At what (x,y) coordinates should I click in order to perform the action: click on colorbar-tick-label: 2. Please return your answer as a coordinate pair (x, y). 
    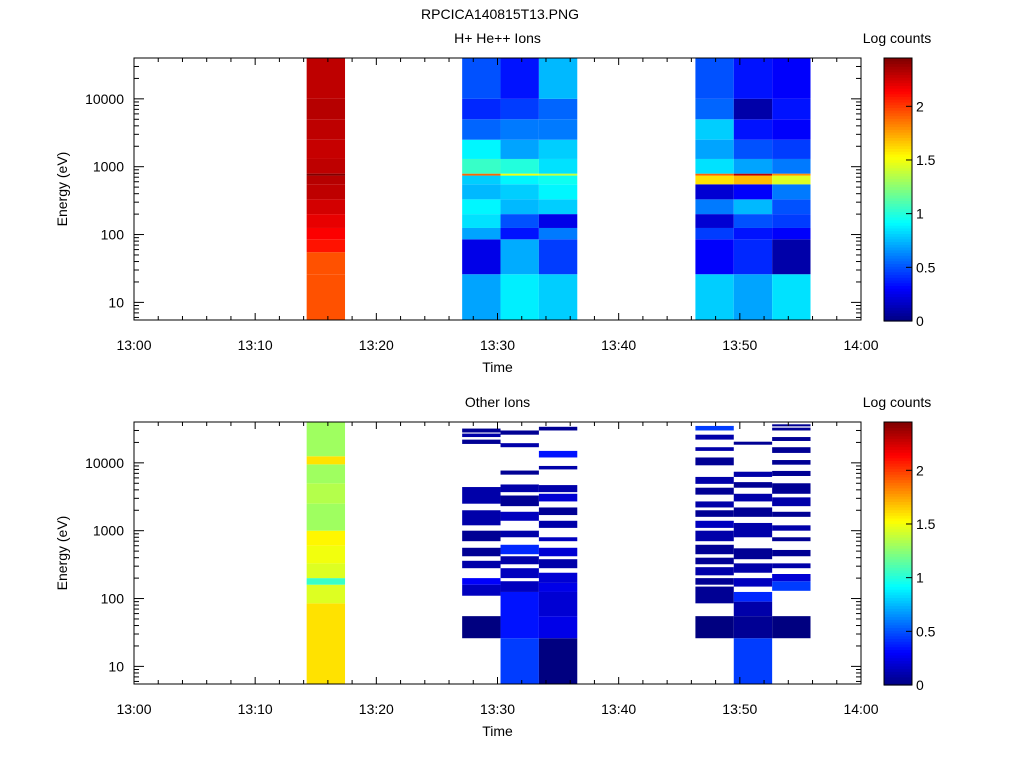
    Looking at the image, I should click on (920, 106).